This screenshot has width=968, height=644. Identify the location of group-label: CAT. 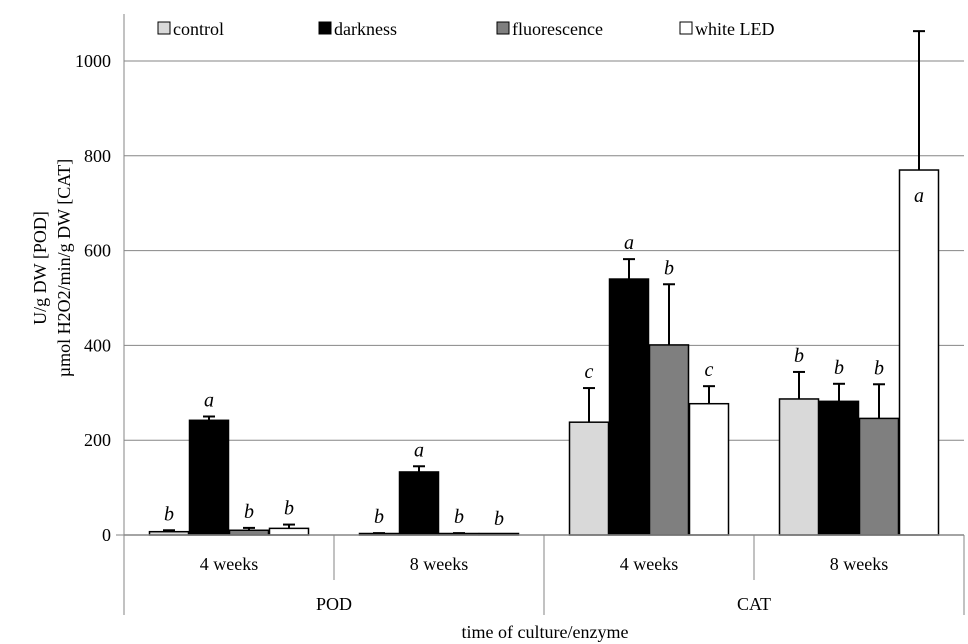
(754, 604).